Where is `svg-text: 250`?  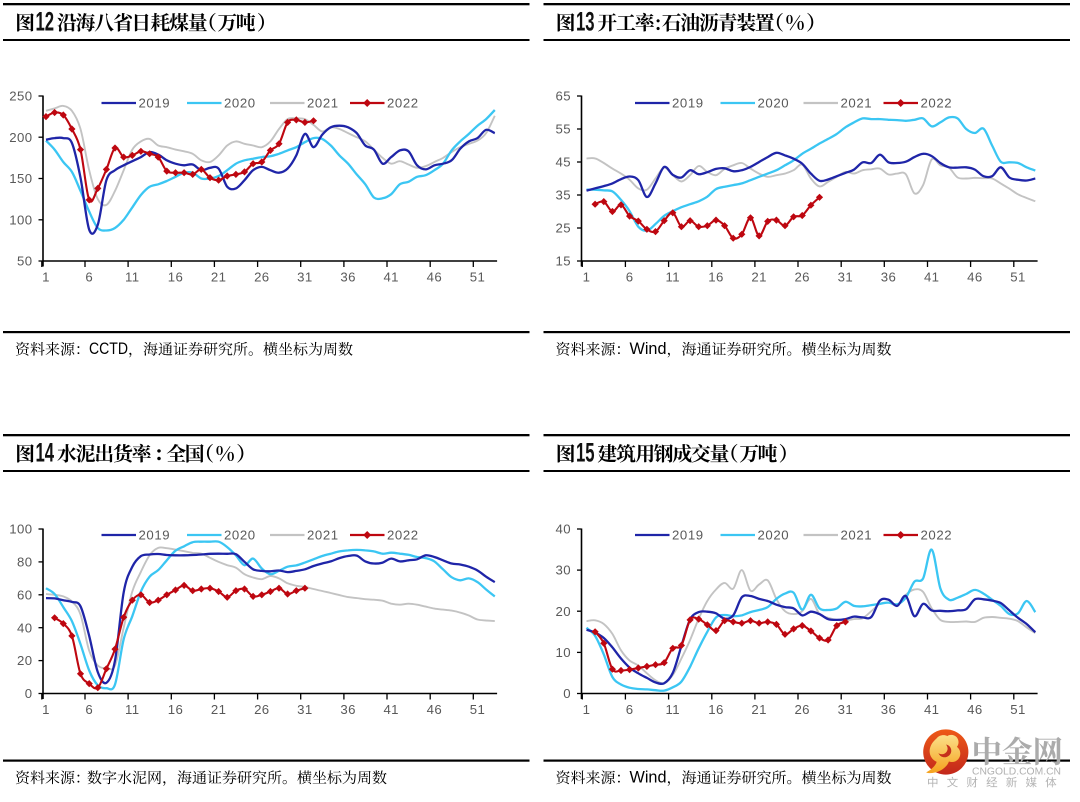 svg-text: 250 is located at coordinates (20, 96).